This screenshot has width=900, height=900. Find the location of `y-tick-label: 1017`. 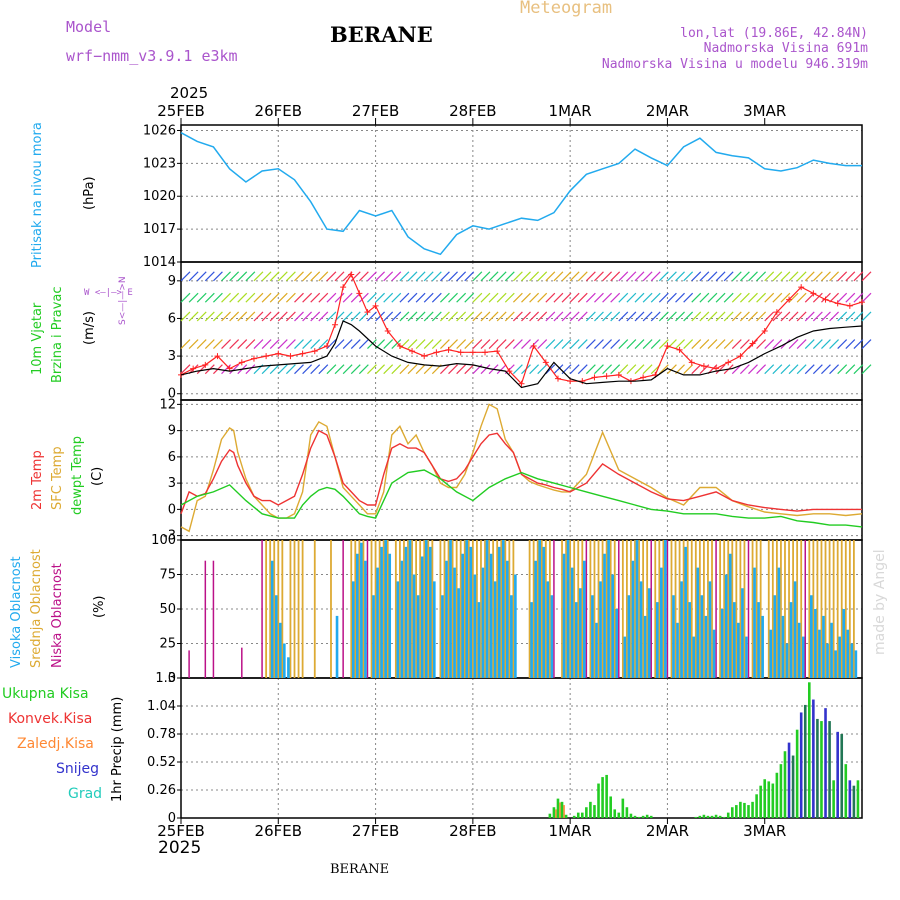

y-tick-label: 1017 is located at coordinates (159, 229).